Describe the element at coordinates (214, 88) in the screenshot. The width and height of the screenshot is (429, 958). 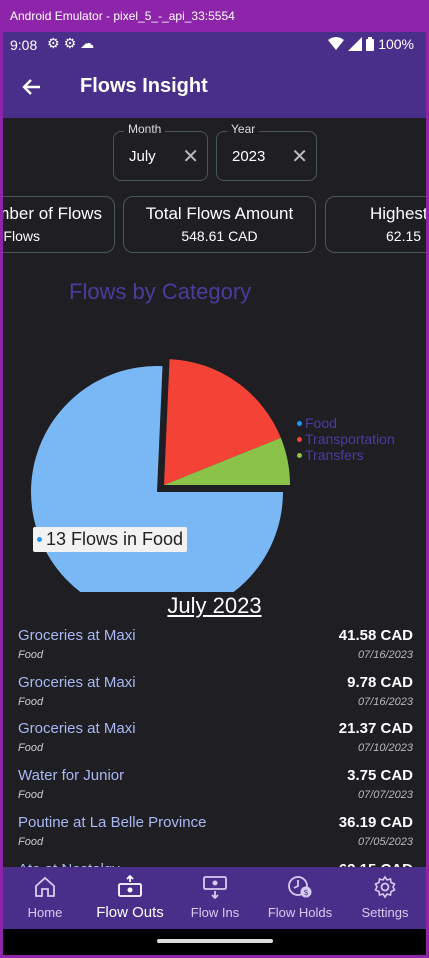
I see `app-bar: Flows Insight` at that location.